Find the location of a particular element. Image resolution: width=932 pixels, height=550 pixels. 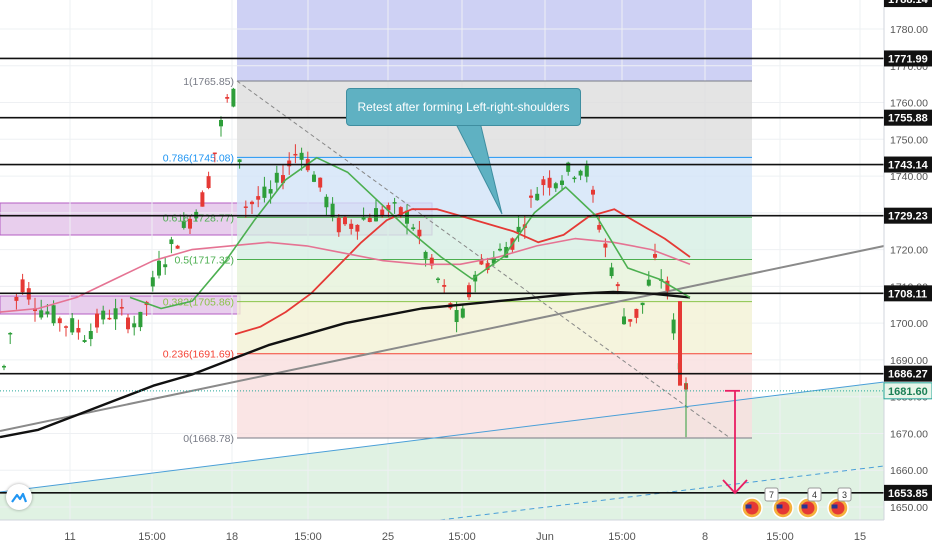

level-price-label: 1788.14 is located at coordinates (908, 3).